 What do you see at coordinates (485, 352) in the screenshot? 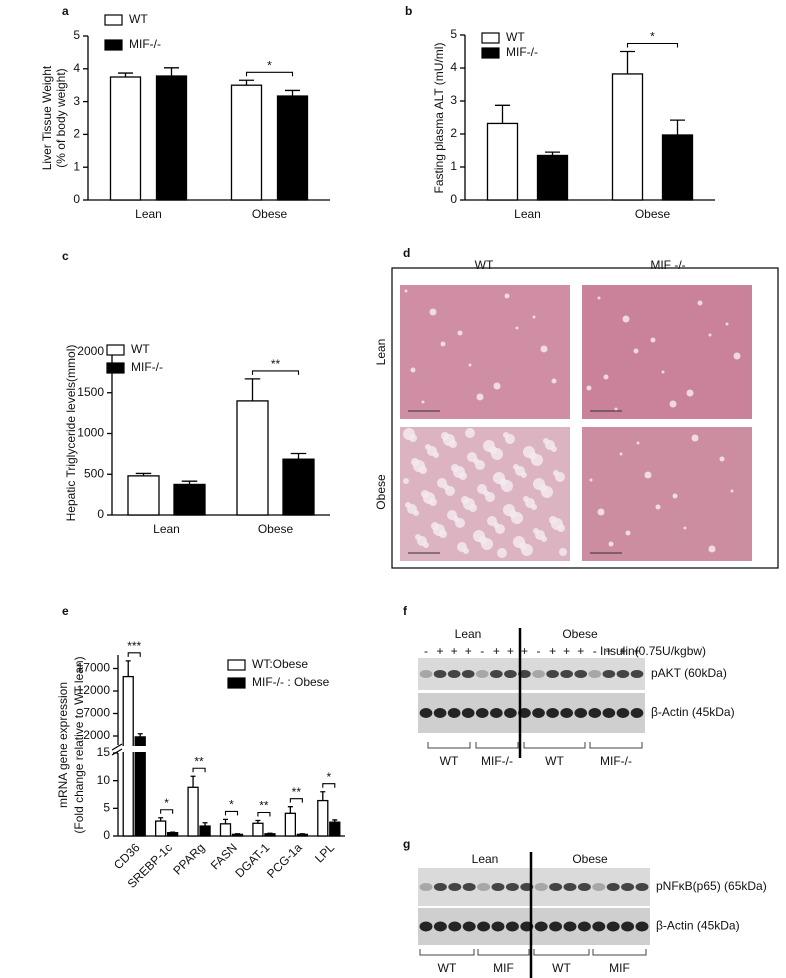
I see `histology-image` at bounding box center [485, 352].